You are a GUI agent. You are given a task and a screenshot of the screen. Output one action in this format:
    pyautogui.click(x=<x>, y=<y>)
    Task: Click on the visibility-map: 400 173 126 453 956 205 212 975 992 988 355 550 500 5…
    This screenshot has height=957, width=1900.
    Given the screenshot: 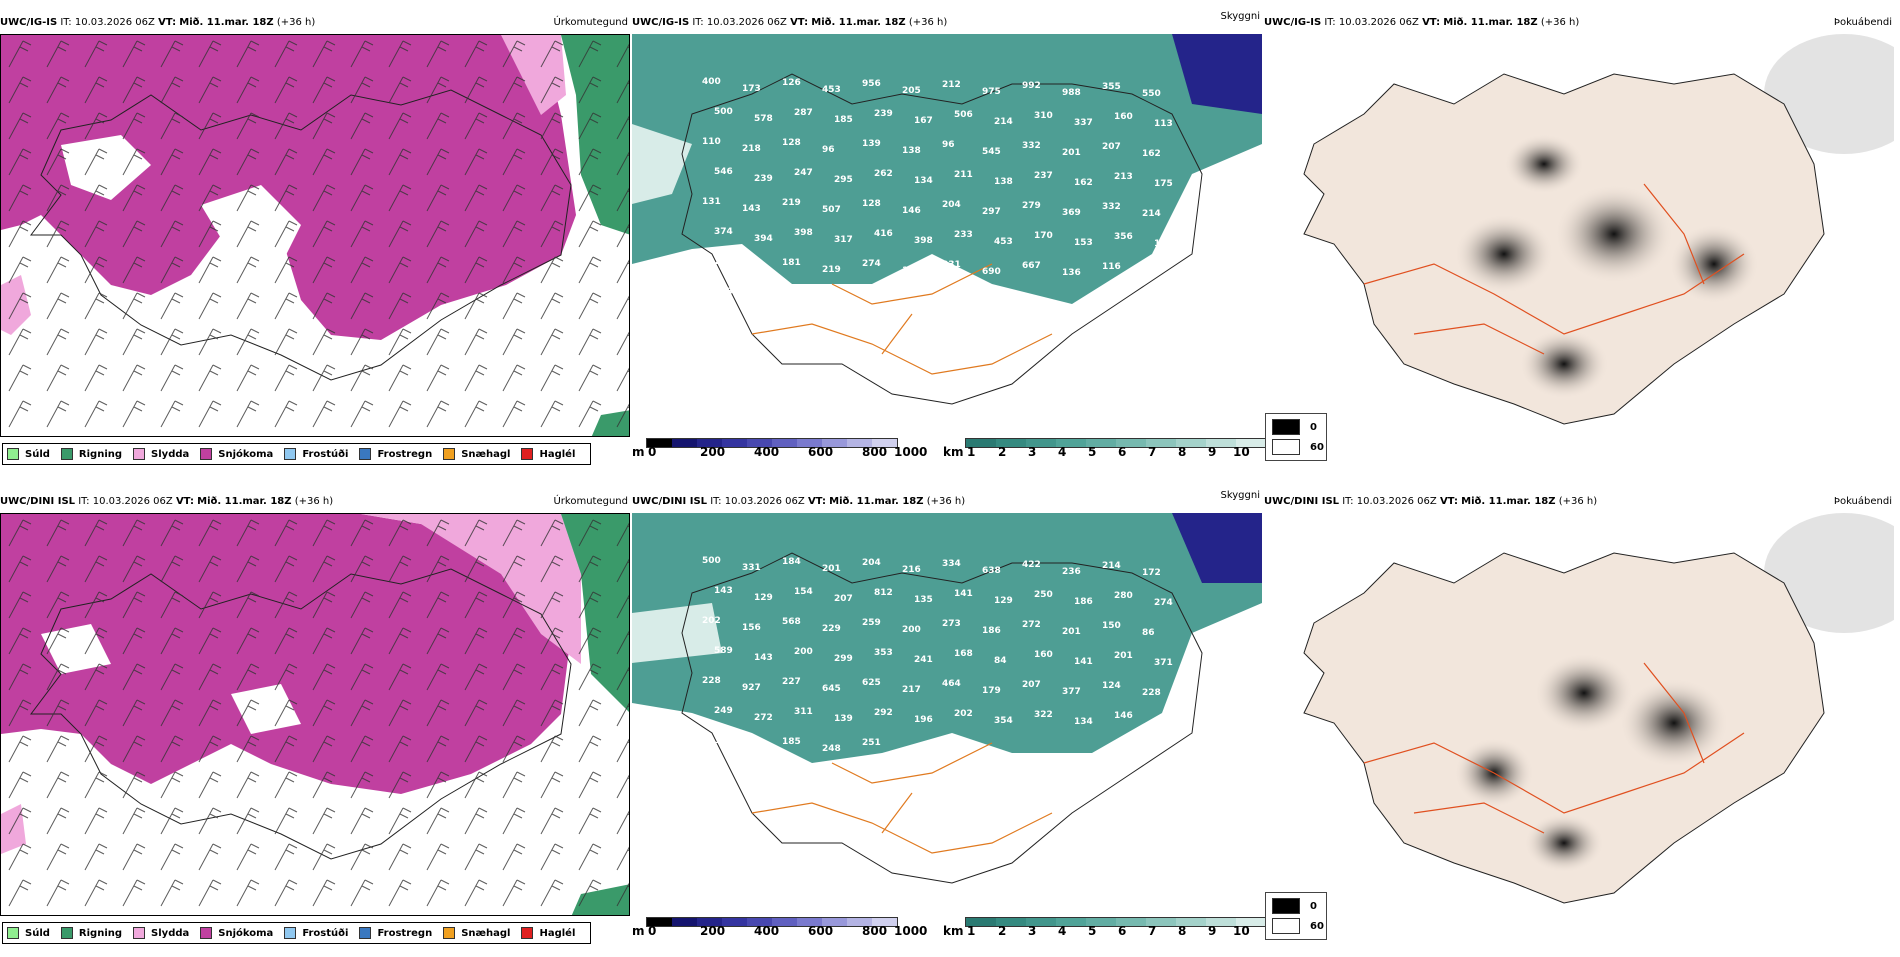 What is the action you would take?
    pyautogui.click(x=947, y=235)
    